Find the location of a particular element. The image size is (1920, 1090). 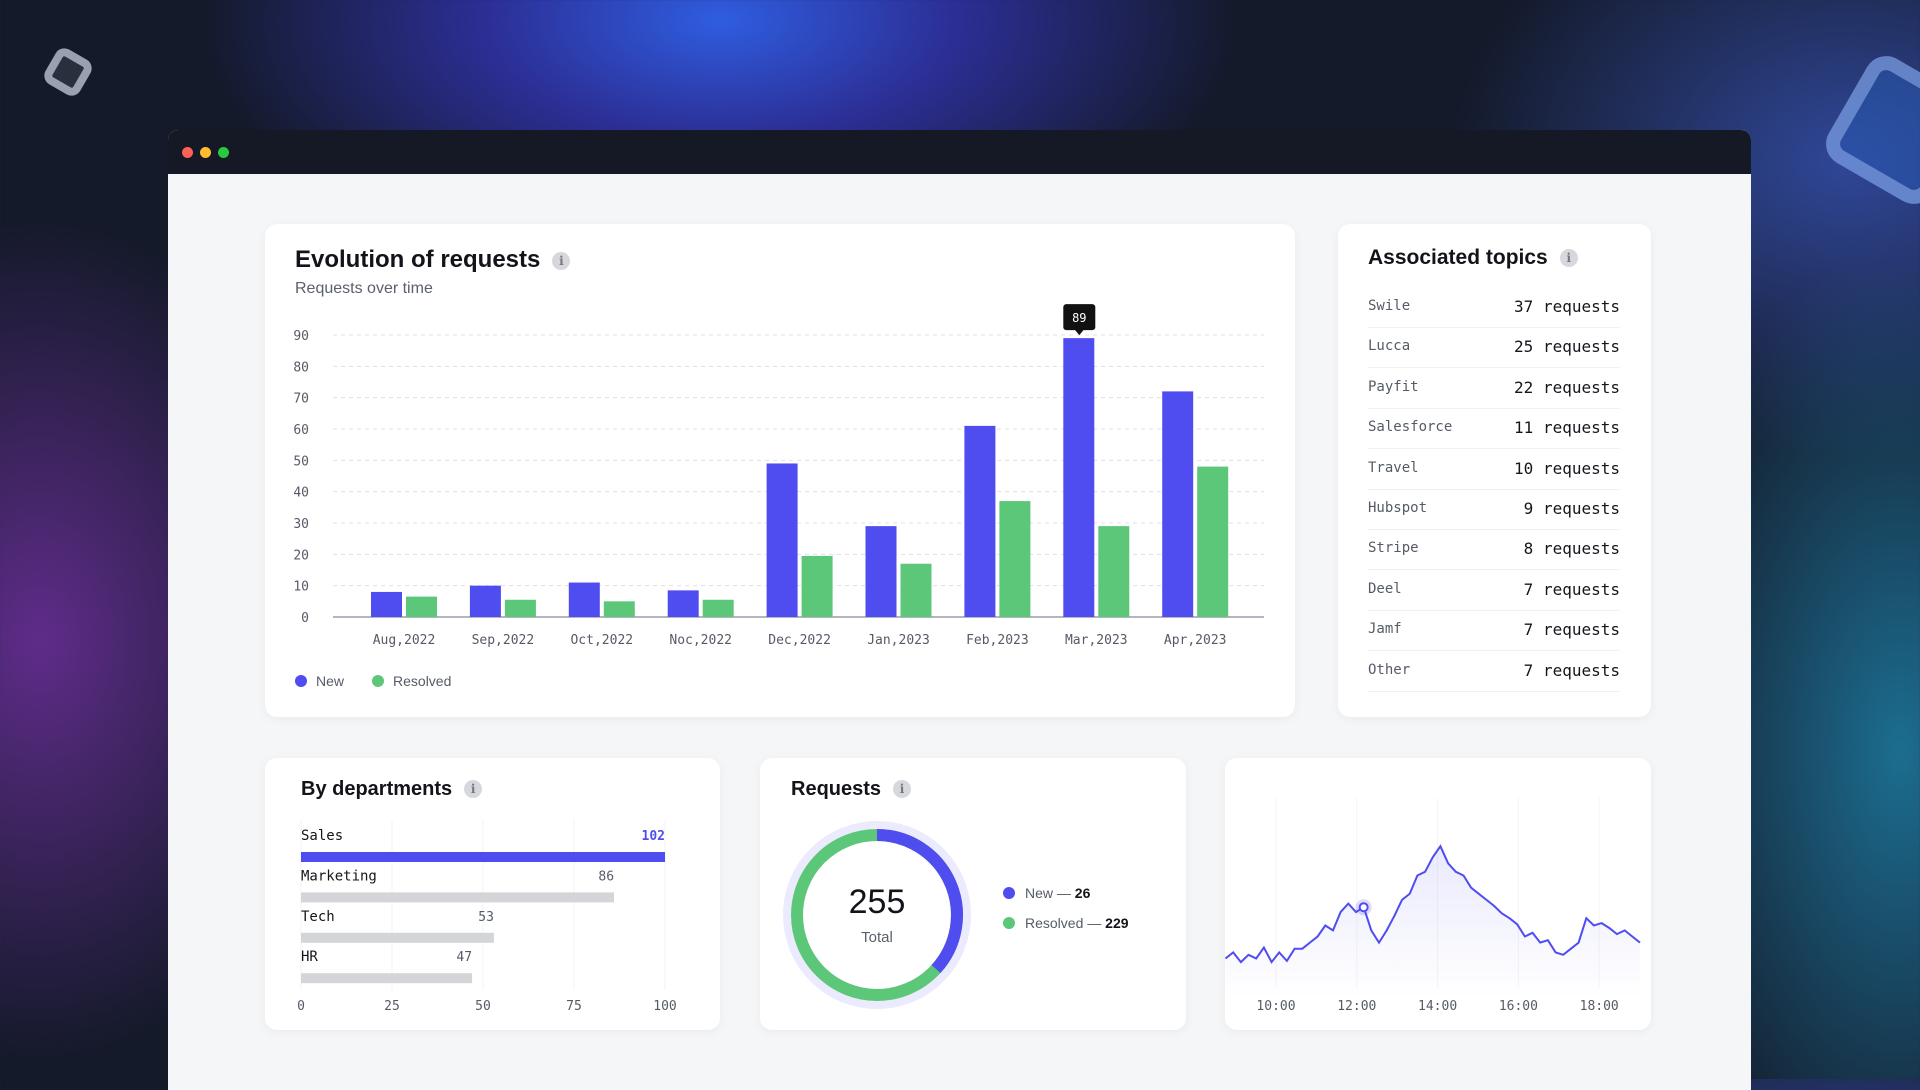

department-label: Tech is located at coordinates (318, 917).